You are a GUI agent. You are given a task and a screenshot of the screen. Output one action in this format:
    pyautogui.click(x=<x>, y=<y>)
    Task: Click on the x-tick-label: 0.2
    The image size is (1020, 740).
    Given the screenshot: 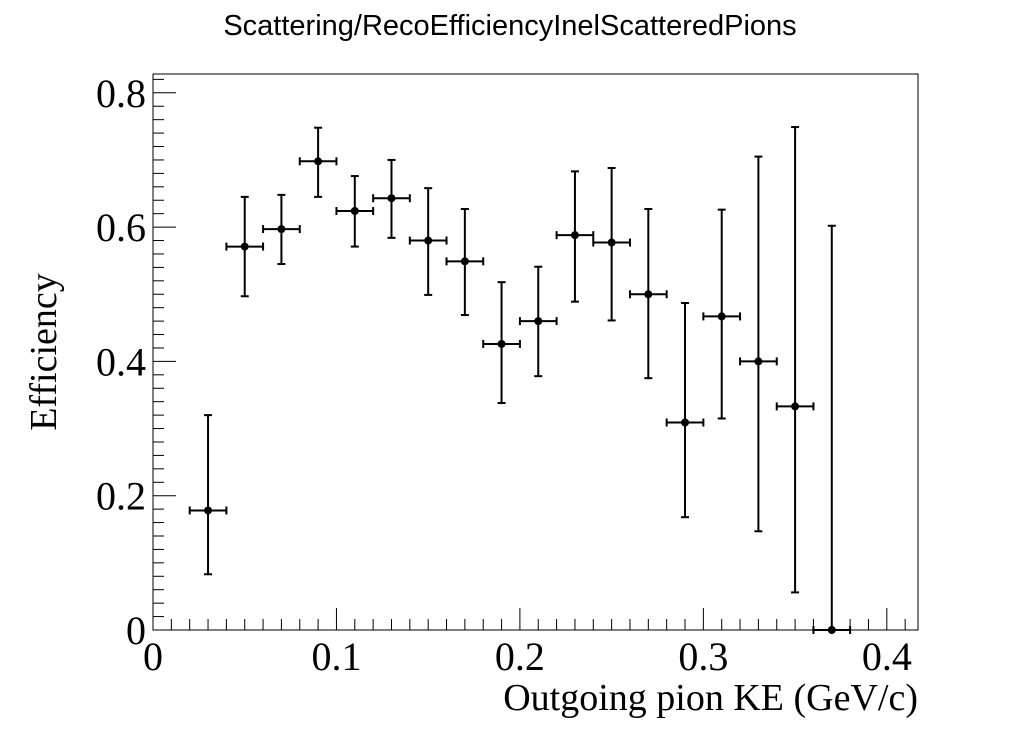 What is the action you would take?
    pyautogui.click(x=520, y=656)
    